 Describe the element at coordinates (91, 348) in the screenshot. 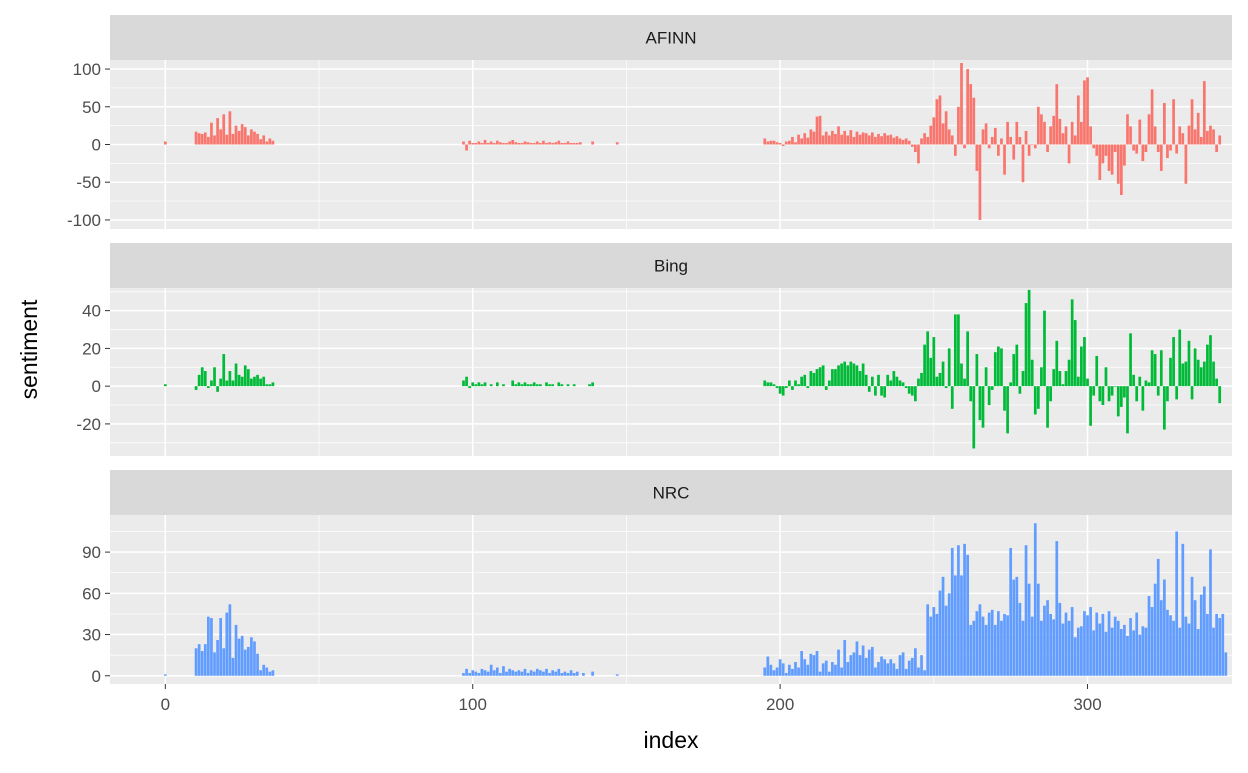

I see `y-tick-label: 20` at that location.